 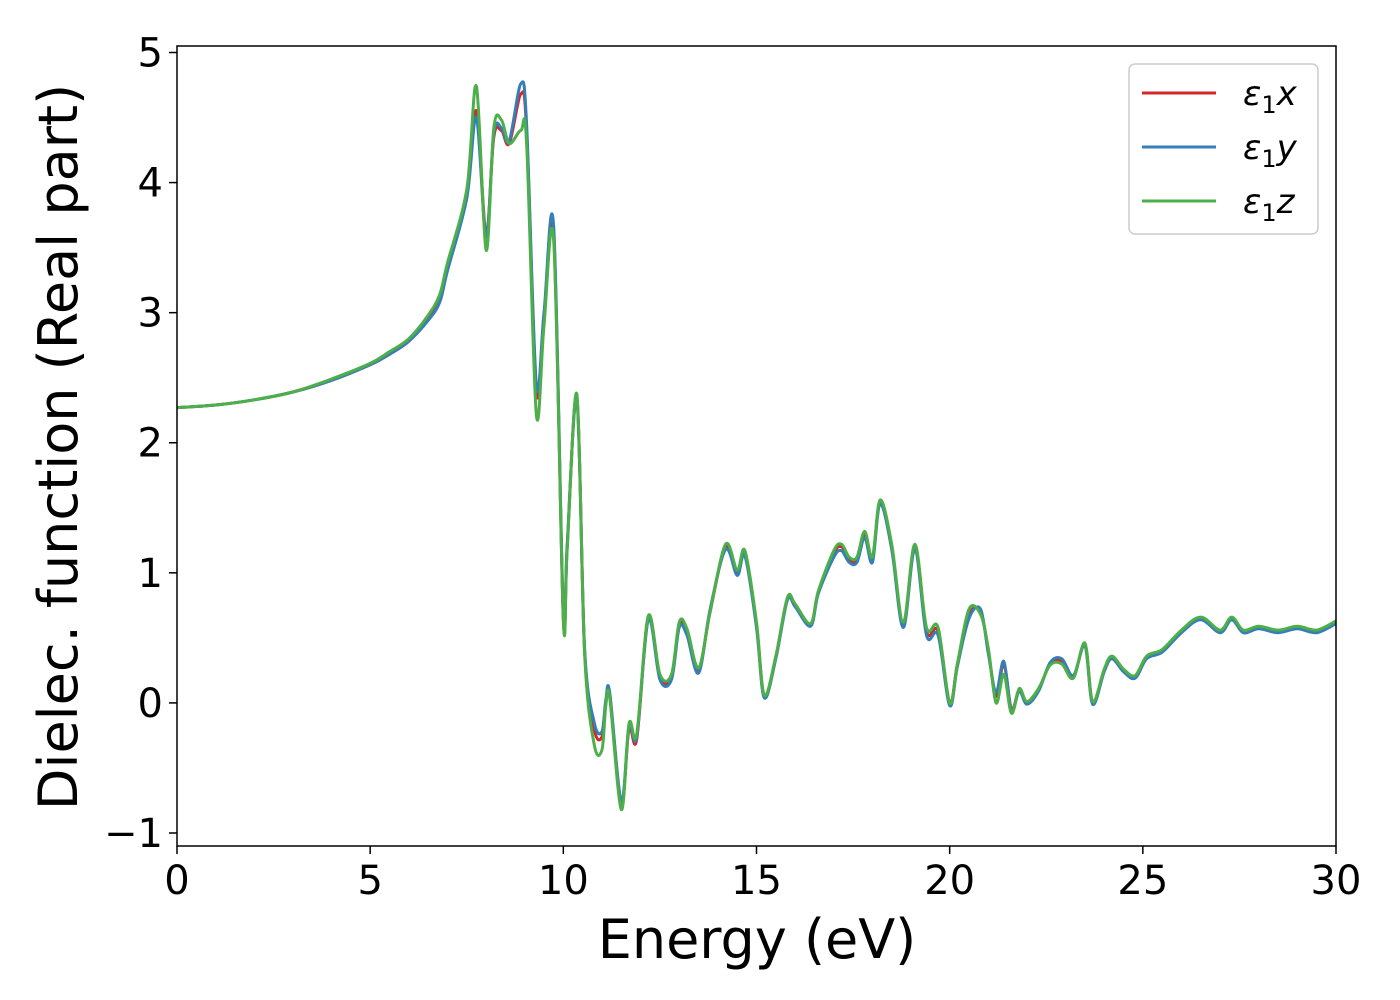 I want to click on x-tick-label: 10, so click(x=563, y=881).